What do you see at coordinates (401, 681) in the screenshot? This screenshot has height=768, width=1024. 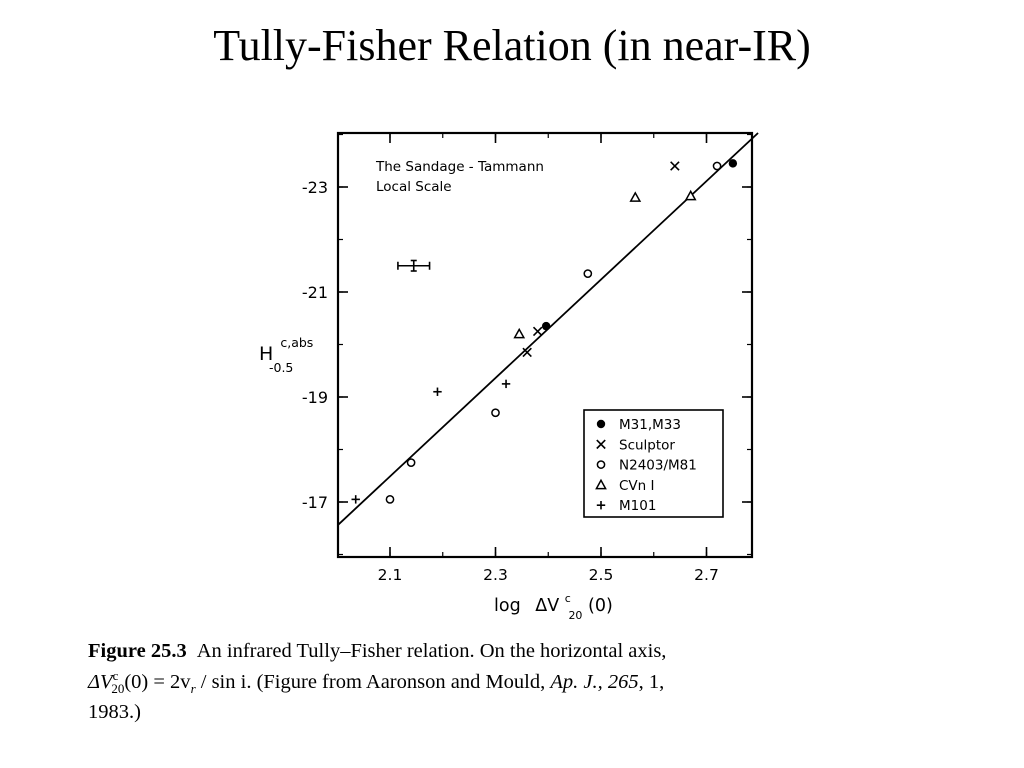 I see `caption-text-2: (Figure from Aaronson and Mould,` at bounding box center [401, 681].